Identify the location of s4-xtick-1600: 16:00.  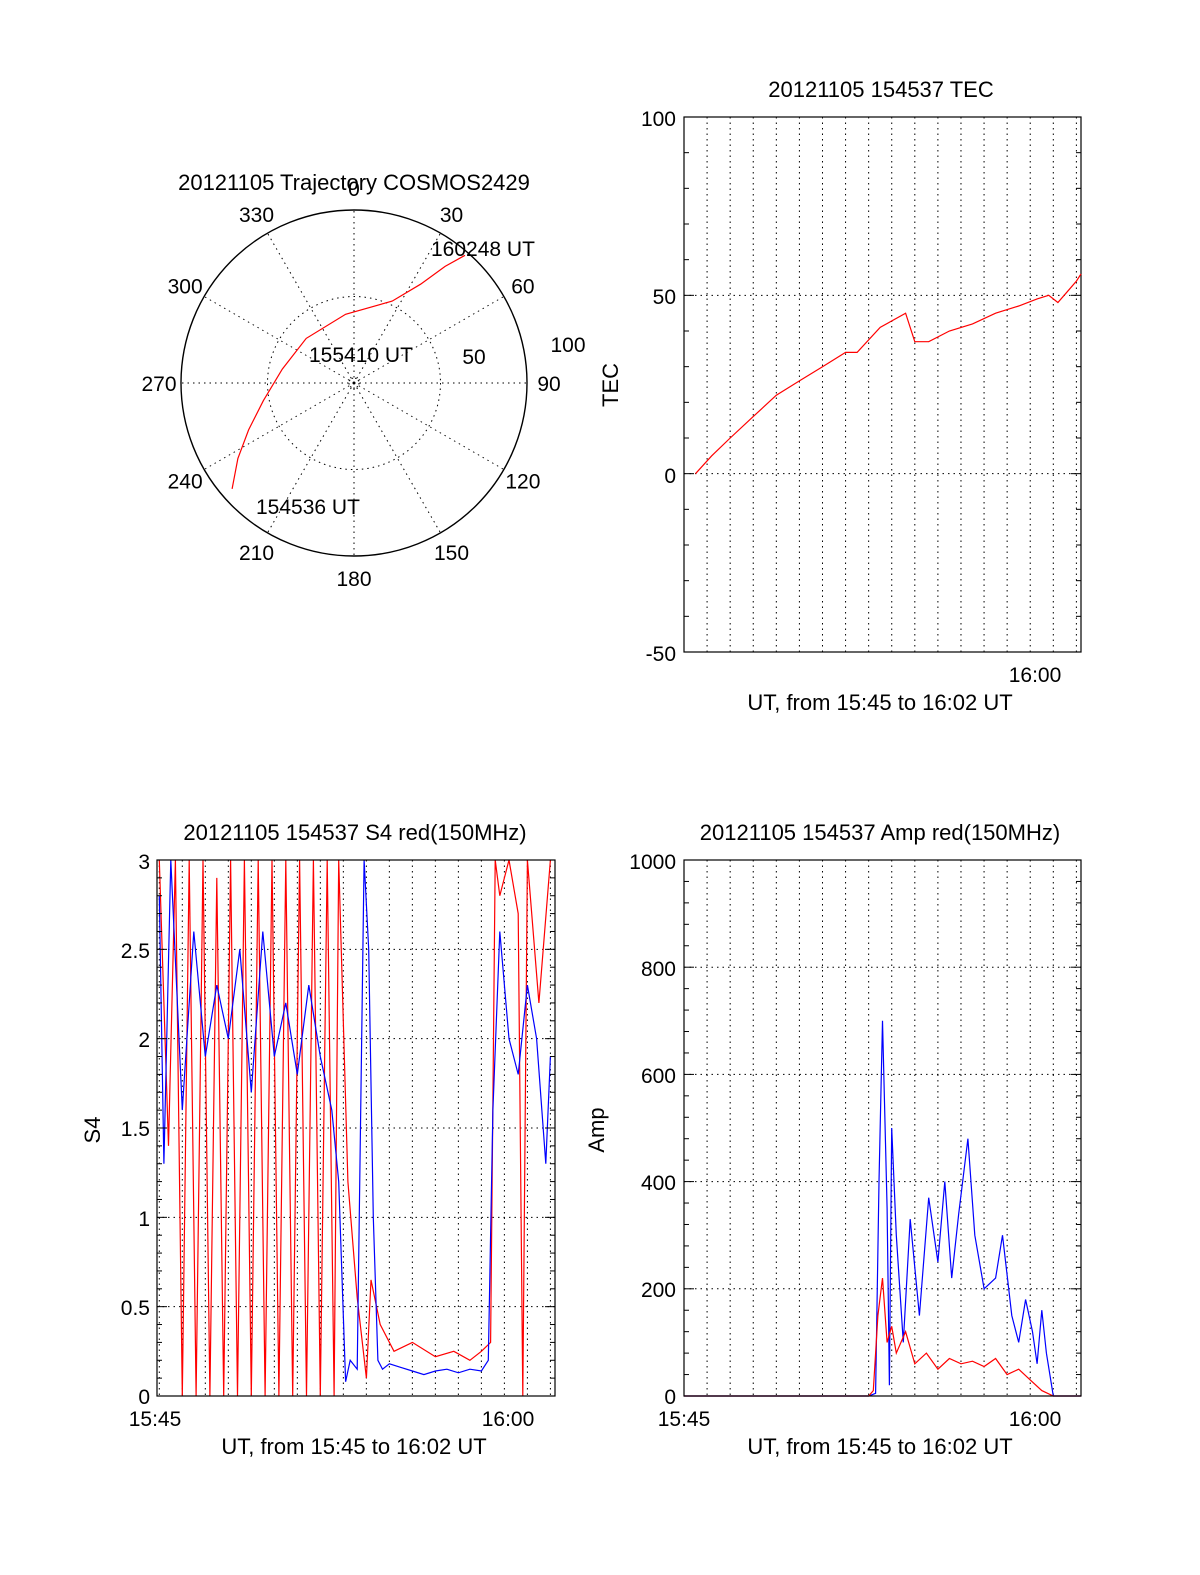
(508, 1419).